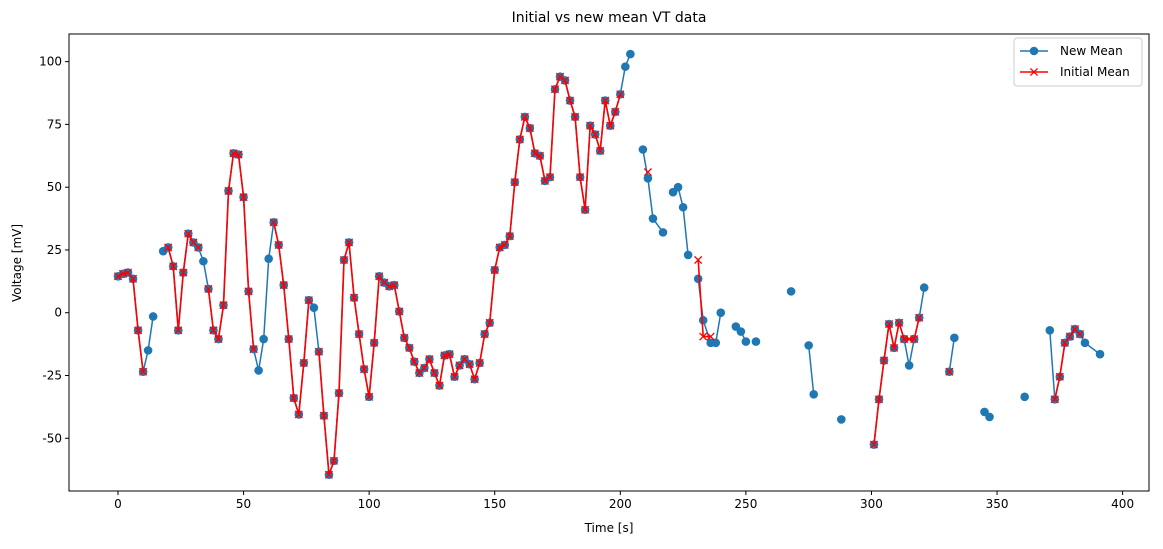 The image size is (1163, 549). Describe the element at coordinates (50, 62) in the screenshot. I see `y-tick-label: 100` at that location.